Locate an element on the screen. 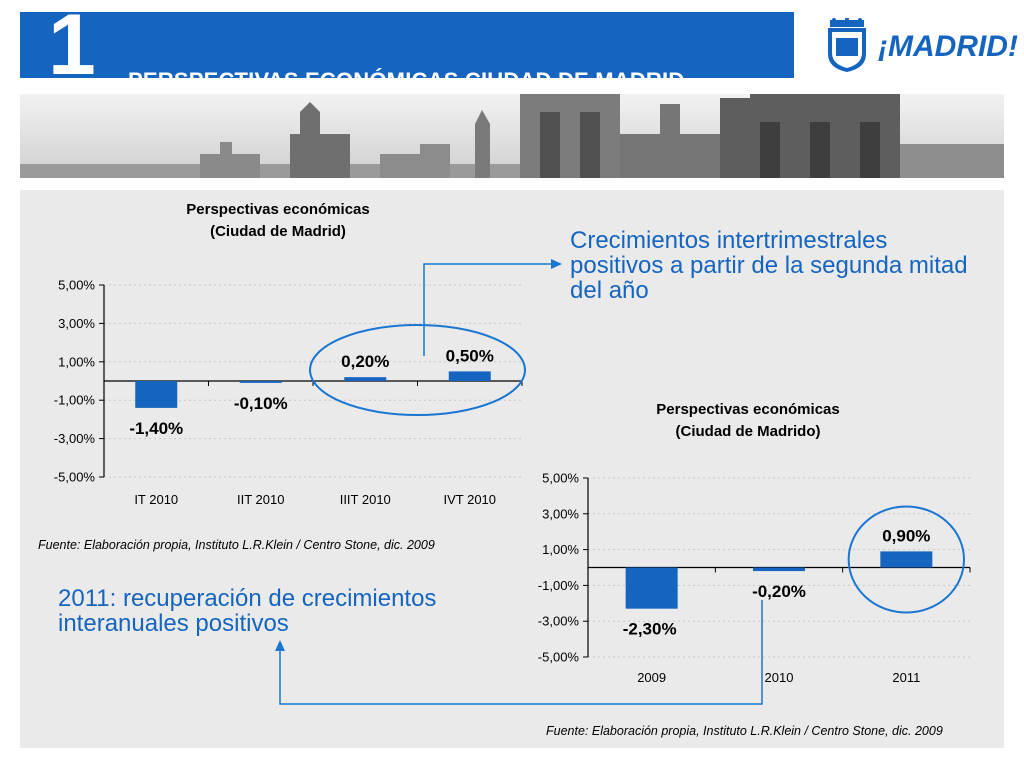  x-tick-label: IVT 2010 is located at coordinates (469, 499).